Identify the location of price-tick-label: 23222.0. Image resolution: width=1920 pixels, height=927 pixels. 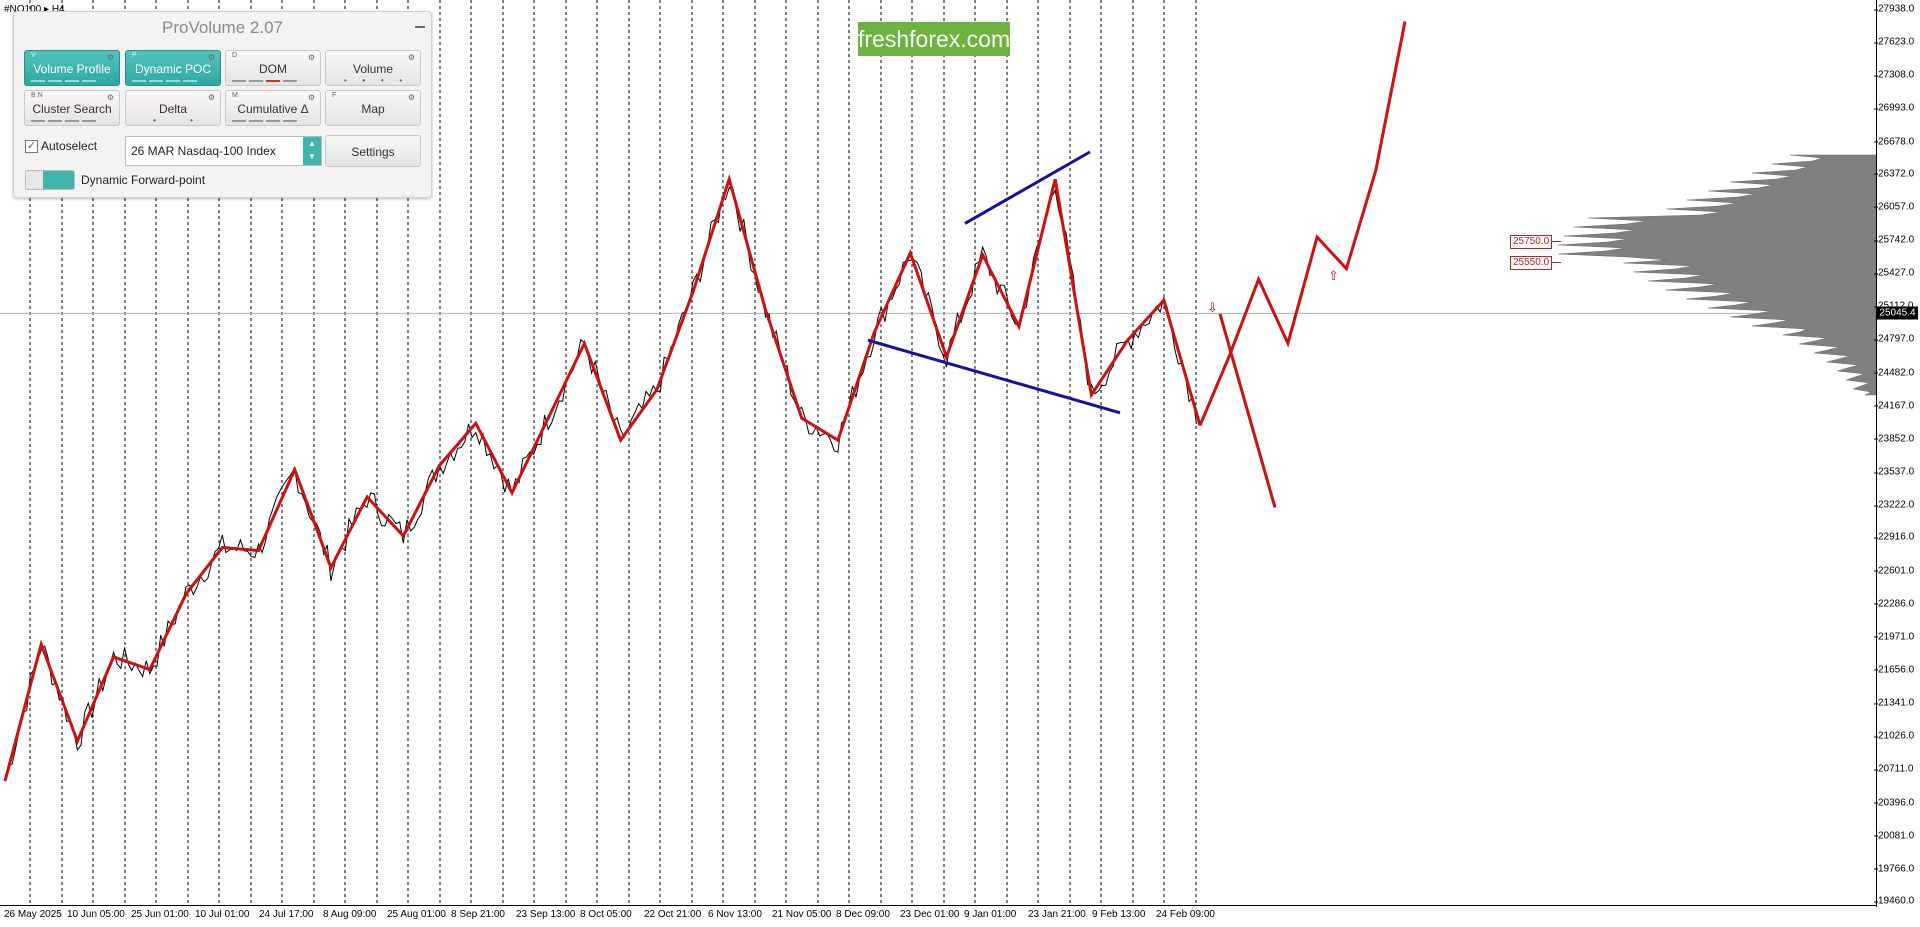
(1894, 505).